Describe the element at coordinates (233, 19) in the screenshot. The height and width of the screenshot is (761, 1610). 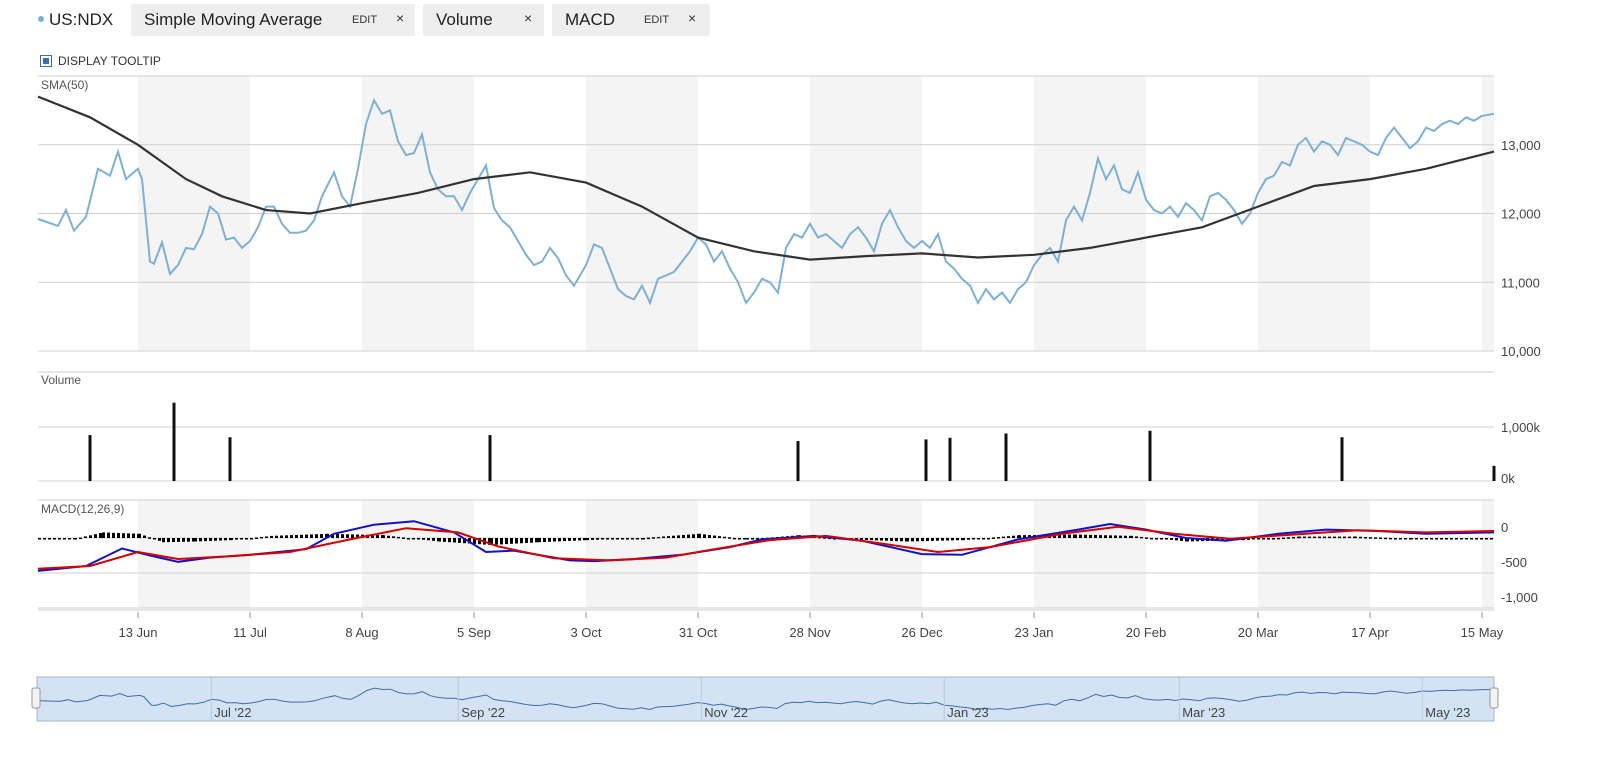
I see `indicator-label: Simple Moving Average` at that location.